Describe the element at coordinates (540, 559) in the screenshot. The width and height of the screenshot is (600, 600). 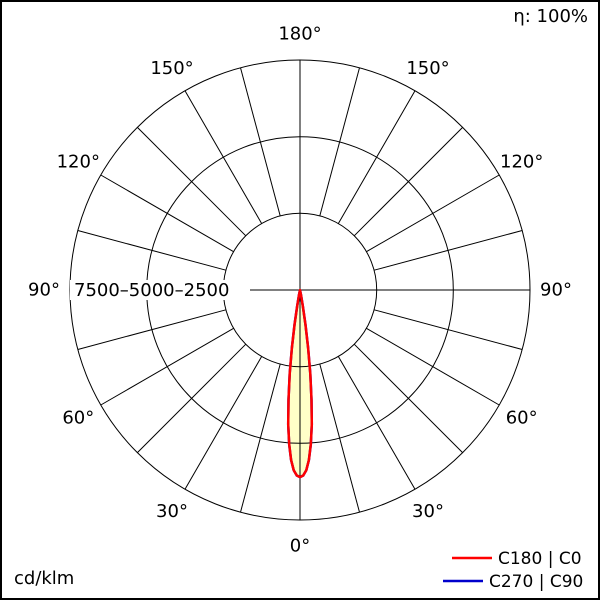
I see `legend-label-c180-c0: C180 | C0` at that location.